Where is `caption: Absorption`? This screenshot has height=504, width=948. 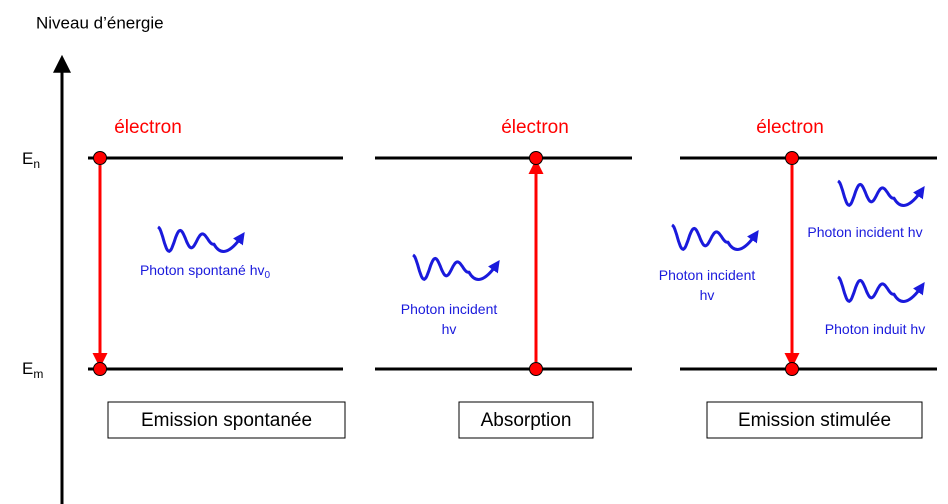
caption: Absorption is located at coordinates (526, 420).